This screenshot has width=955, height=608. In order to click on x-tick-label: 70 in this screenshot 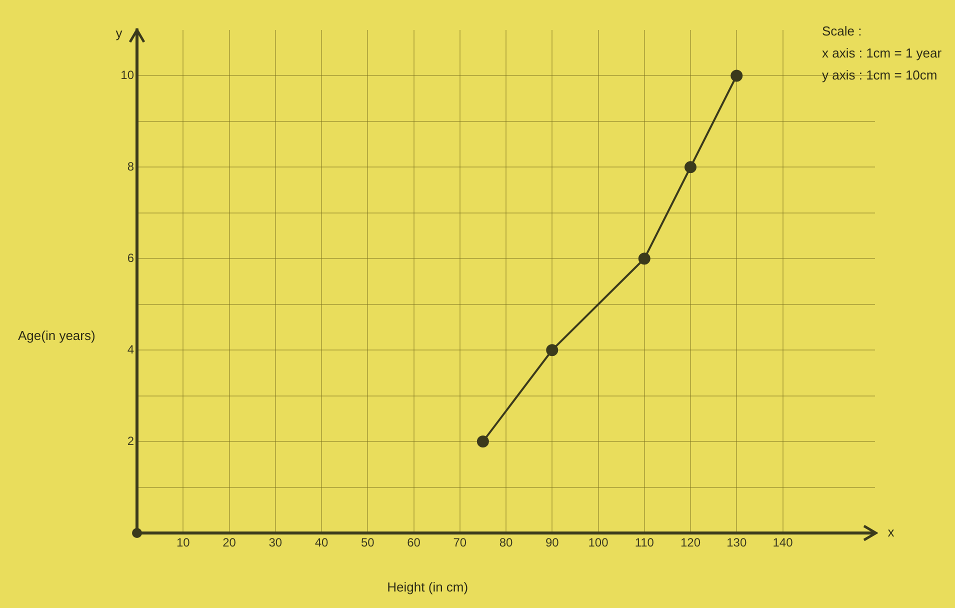, I will do `click(460, 543)`.